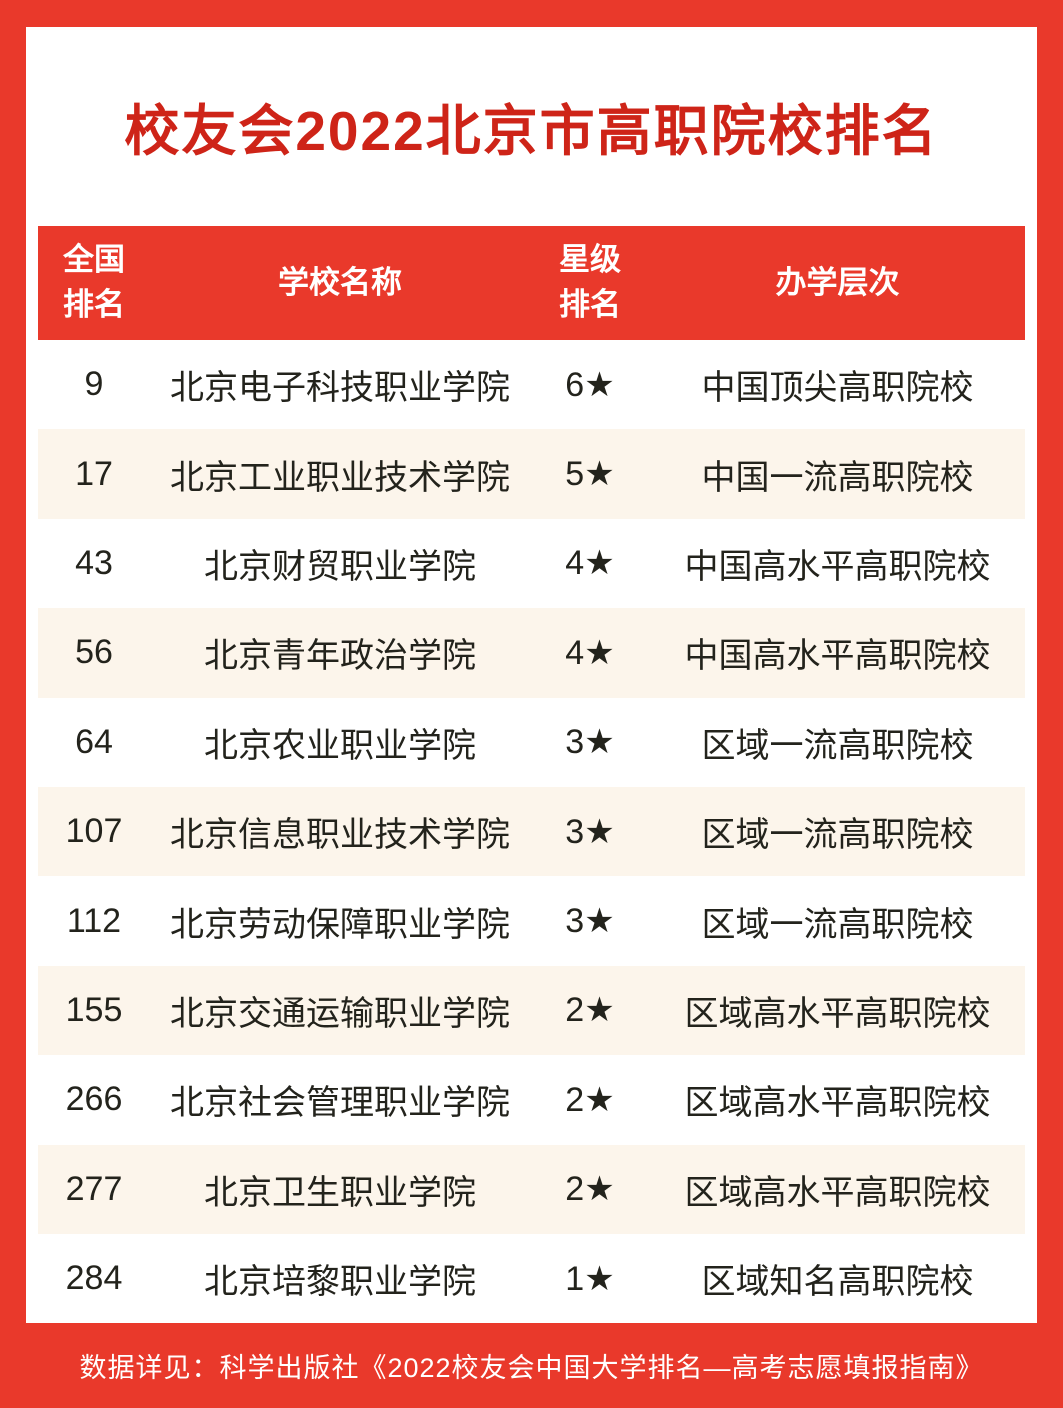 This screenshot has height=1408, width=1063. Describe the element at coordinates (94, 1278) in the screenshot. I see `rank-cell: 284` at that location.